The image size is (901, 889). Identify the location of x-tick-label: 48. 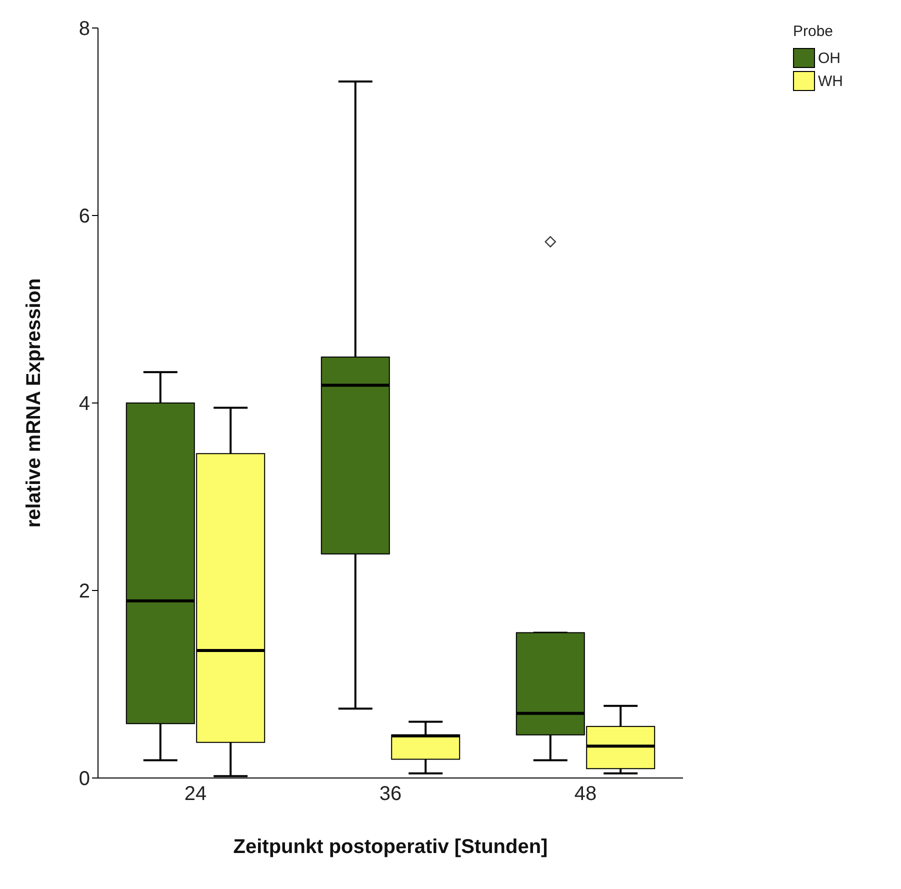
(585, 794).